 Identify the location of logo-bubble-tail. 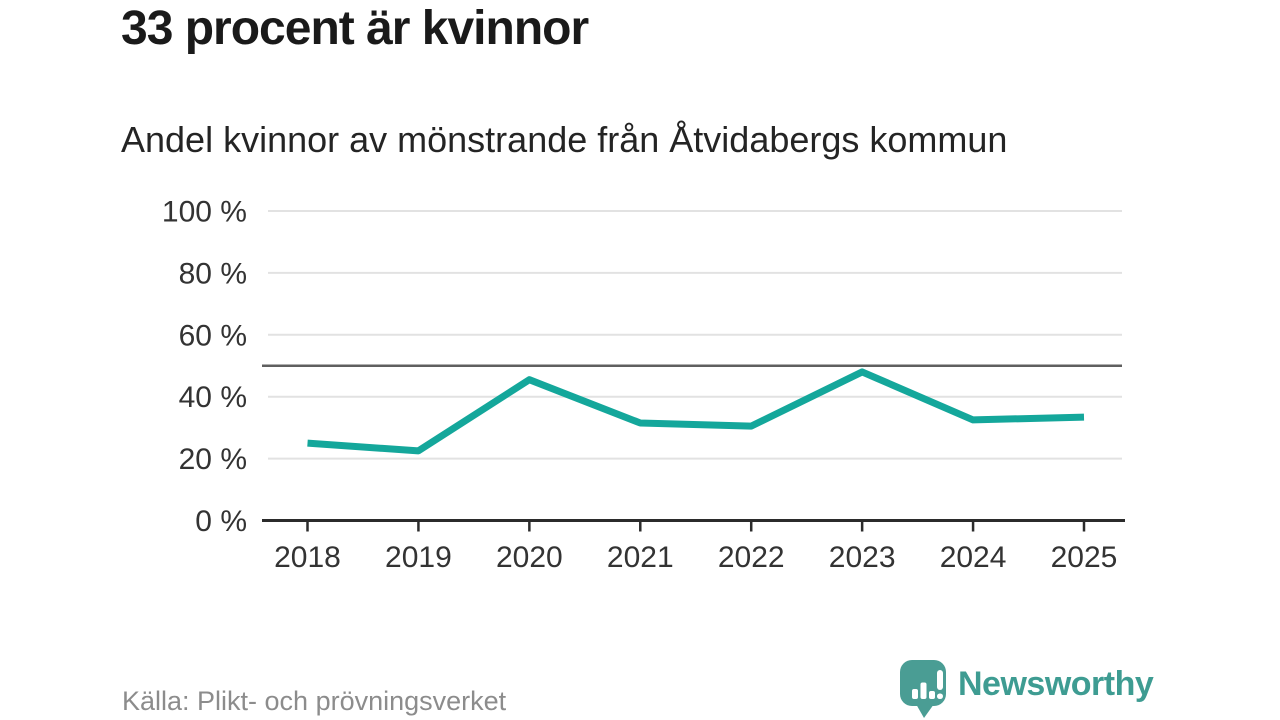
(925, 711).